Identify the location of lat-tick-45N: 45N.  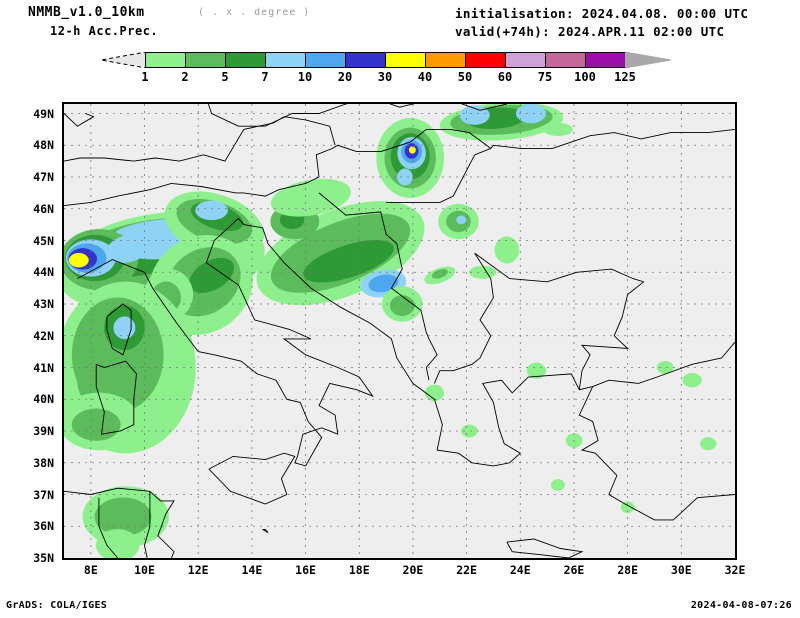
(43, 240).